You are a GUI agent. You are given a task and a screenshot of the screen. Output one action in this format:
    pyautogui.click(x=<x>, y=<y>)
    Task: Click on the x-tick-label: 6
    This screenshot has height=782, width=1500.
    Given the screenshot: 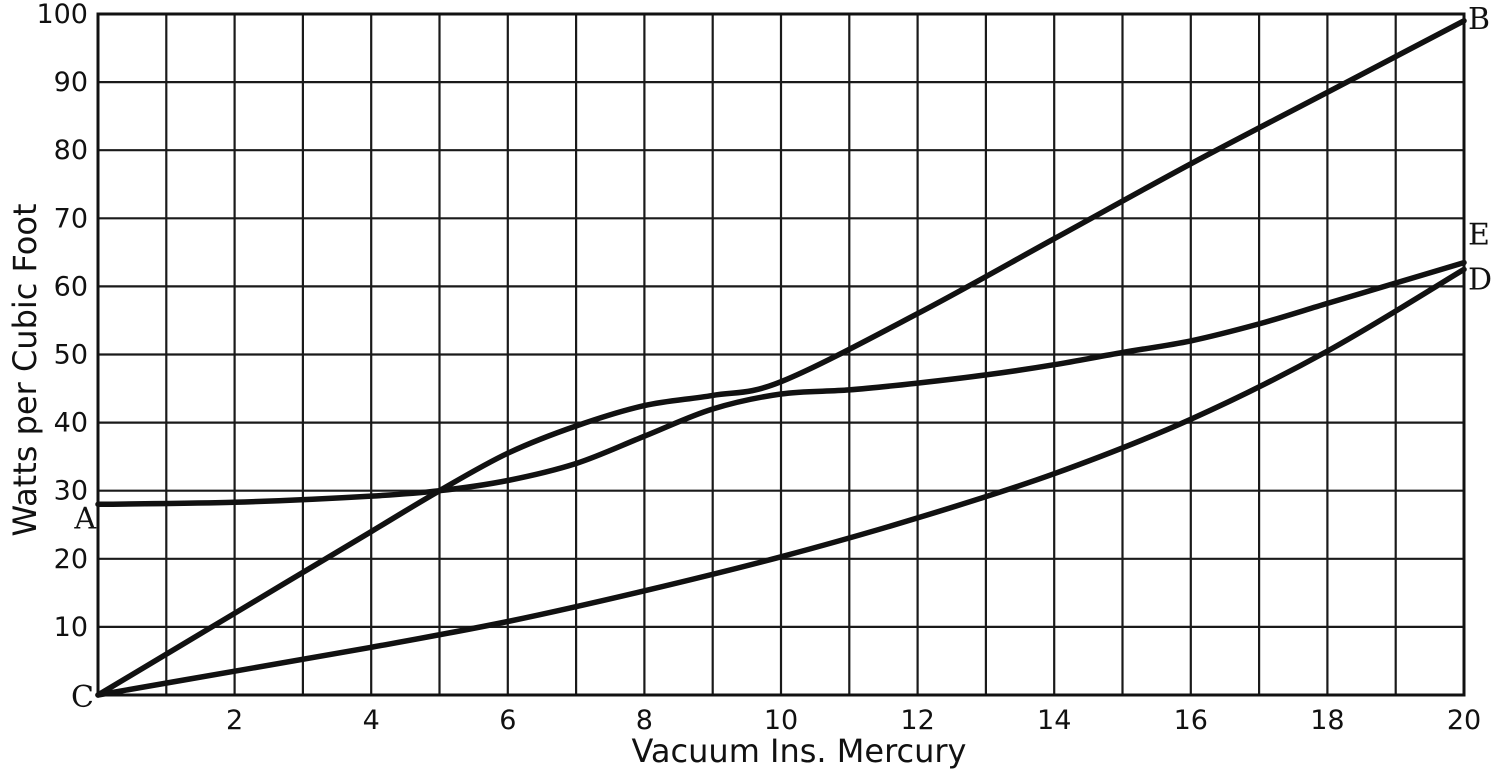 What is the action you would take?
    pyautogui.click(x=507, y=720)
    